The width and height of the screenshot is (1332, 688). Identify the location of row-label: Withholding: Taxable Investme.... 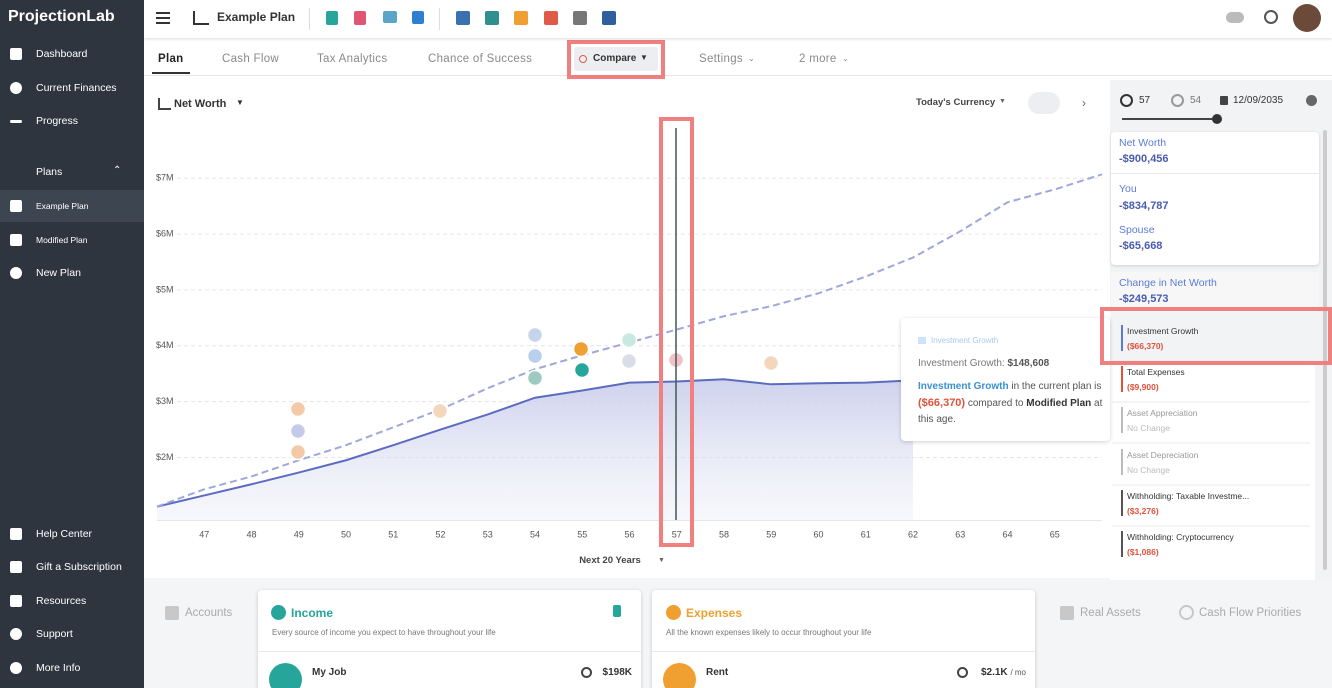
(1188, 495).